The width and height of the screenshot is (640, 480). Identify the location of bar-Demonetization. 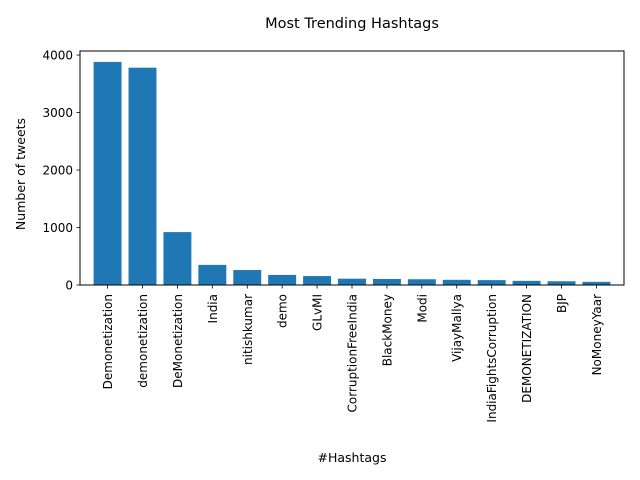
(107, 173).